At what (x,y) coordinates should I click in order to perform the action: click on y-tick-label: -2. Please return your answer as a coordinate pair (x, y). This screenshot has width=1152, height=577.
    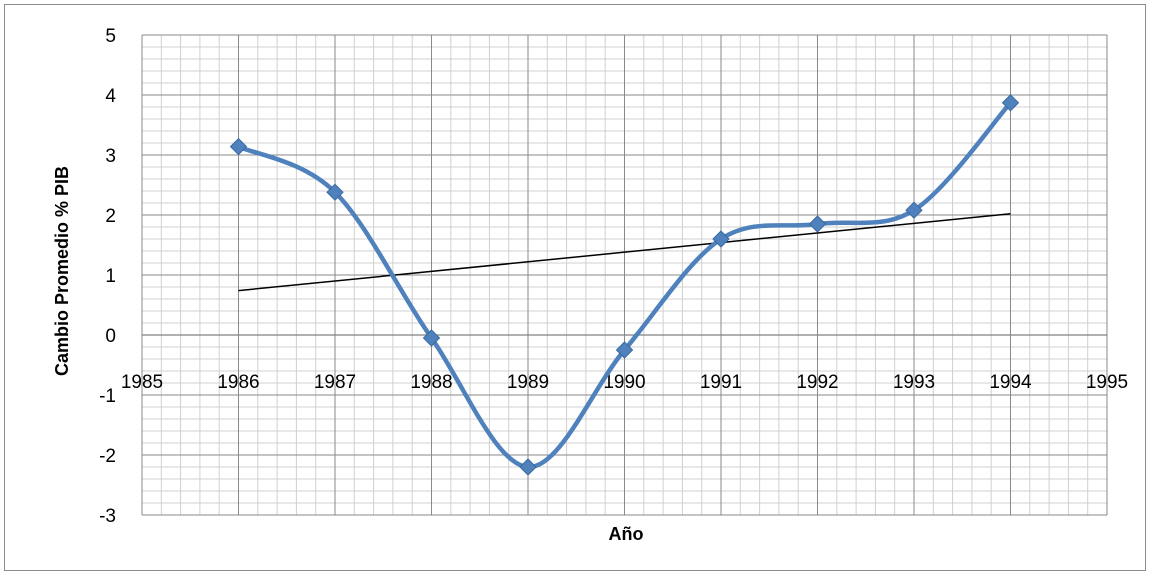
    Looking at the image, I should click on (107, 456).